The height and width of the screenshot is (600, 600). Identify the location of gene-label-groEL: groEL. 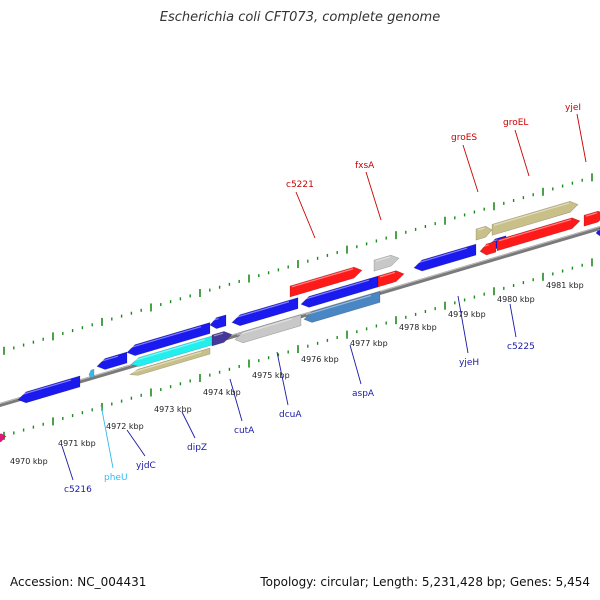
(515, 123).